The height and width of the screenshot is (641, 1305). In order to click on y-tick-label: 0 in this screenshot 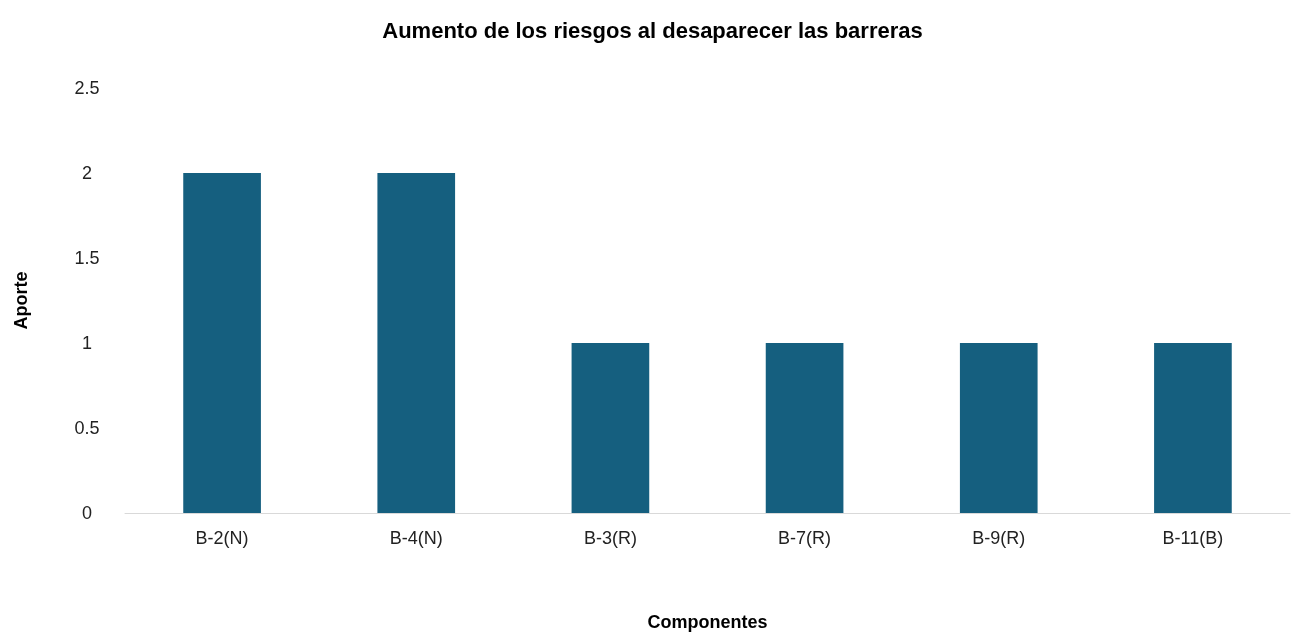, I will do `click(87, 513)`.